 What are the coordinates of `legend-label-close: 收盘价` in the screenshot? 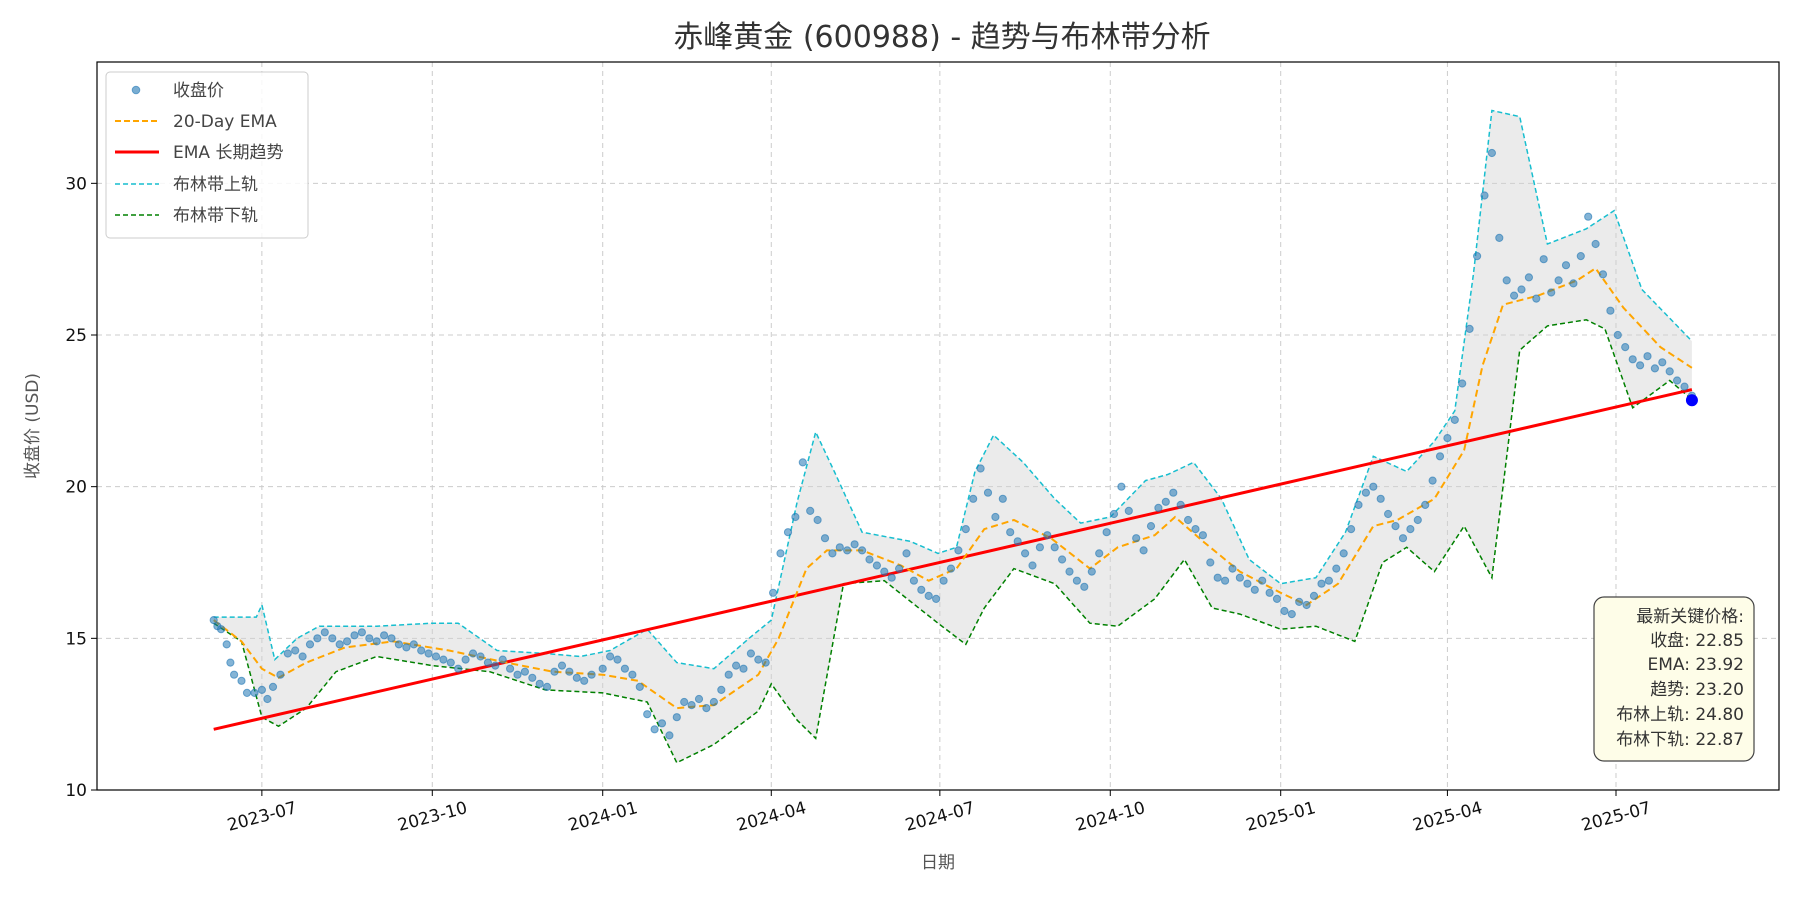 It's located at (198, 91).